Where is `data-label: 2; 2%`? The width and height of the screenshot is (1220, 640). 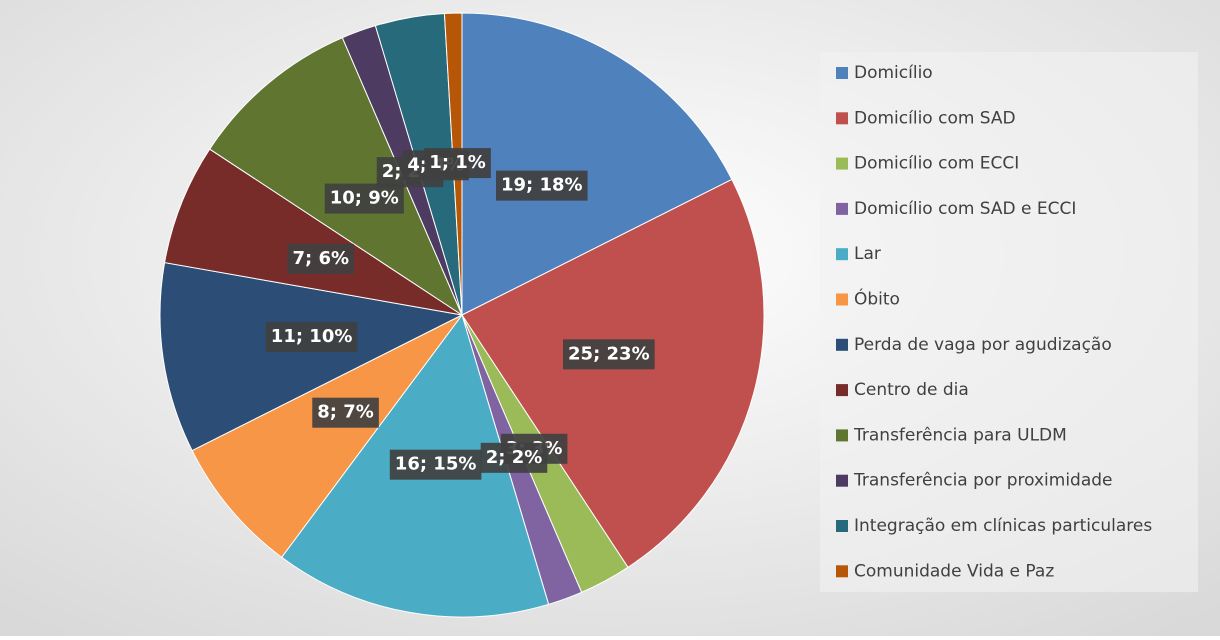
data-label: 2; 2% is located at coordinates (514, 457).